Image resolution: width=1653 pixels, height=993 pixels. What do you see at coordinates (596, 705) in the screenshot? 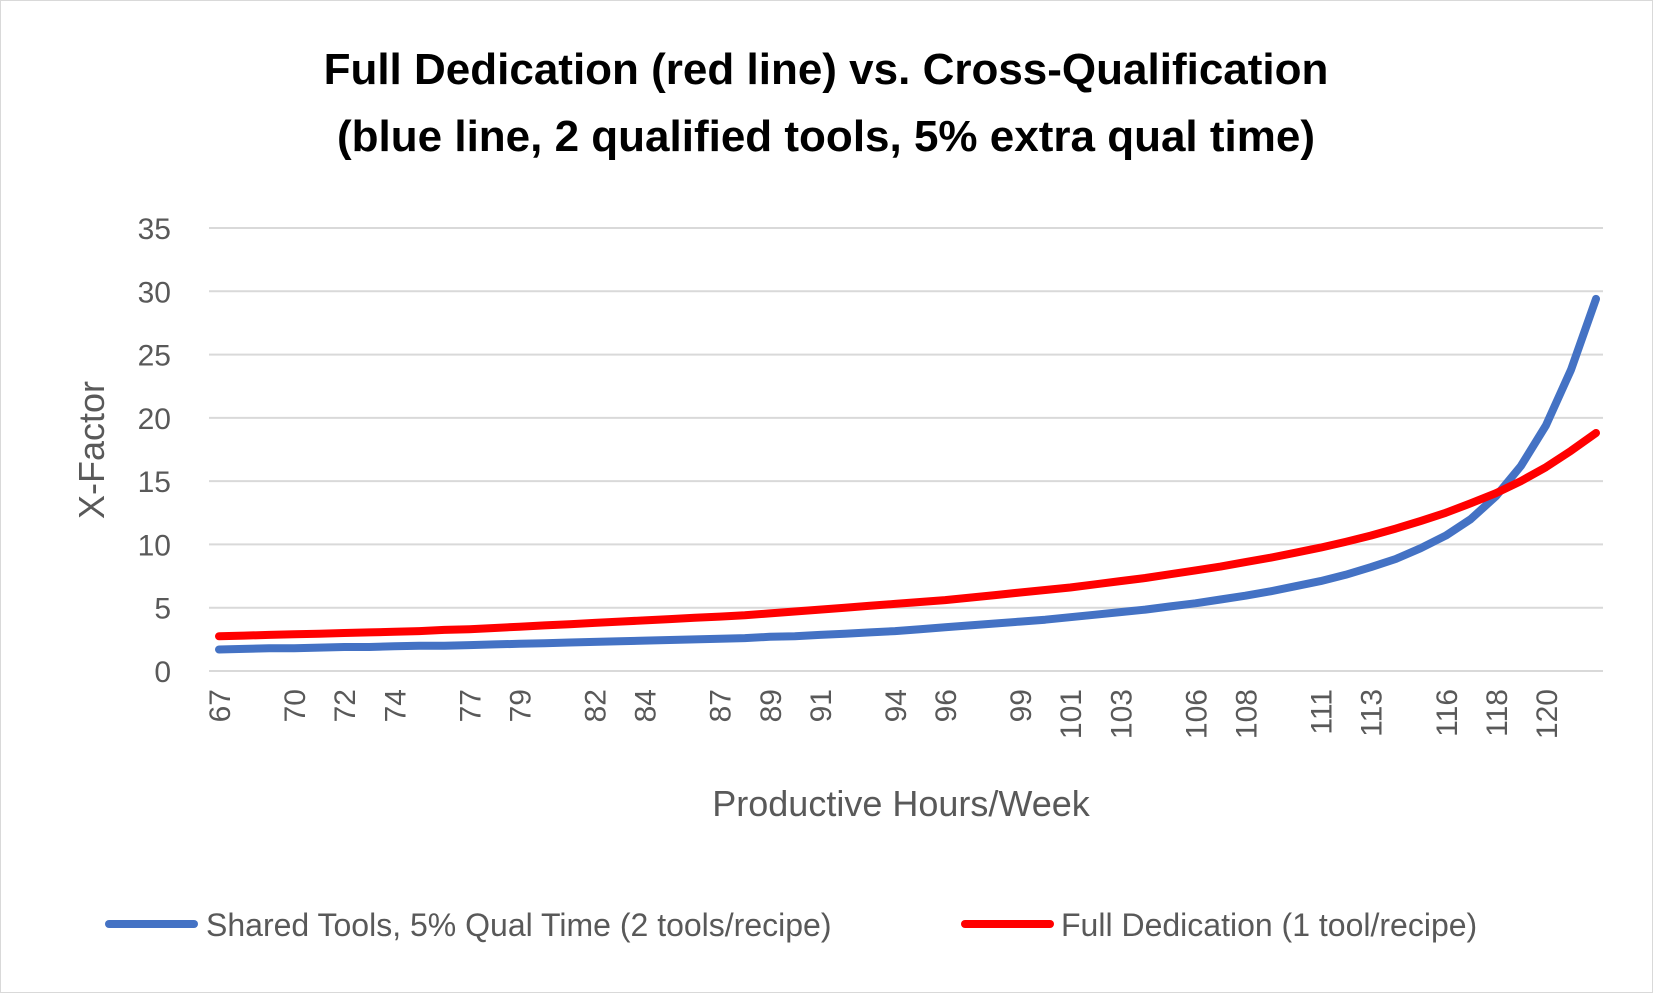
I see `x-tick-label: 82` at bounding box center [596, 705].